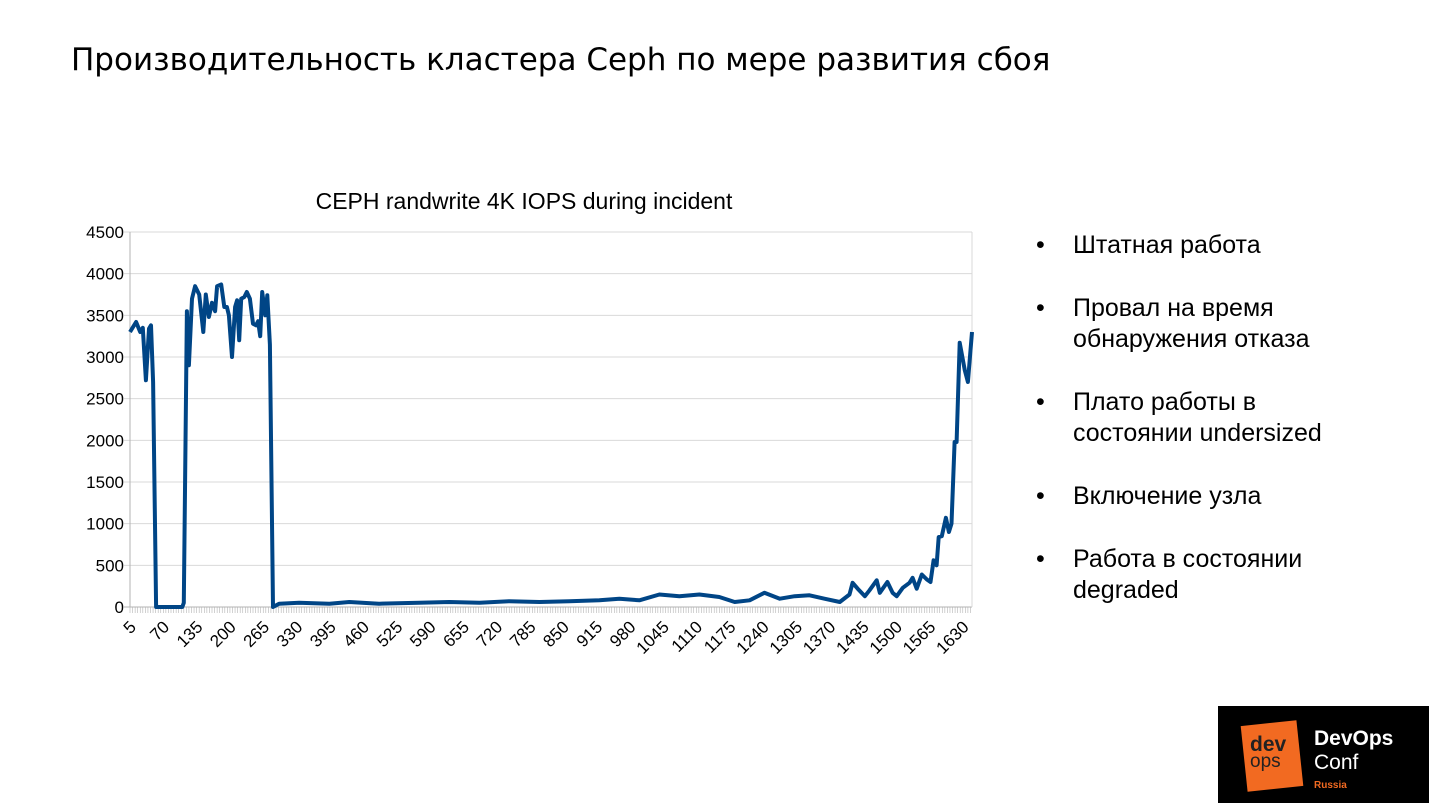 This screenshot has height=803, width=1429. Describe the element at coordinates (130, 627) in the screenshot. I see `x-tick-label: 5` at that location.